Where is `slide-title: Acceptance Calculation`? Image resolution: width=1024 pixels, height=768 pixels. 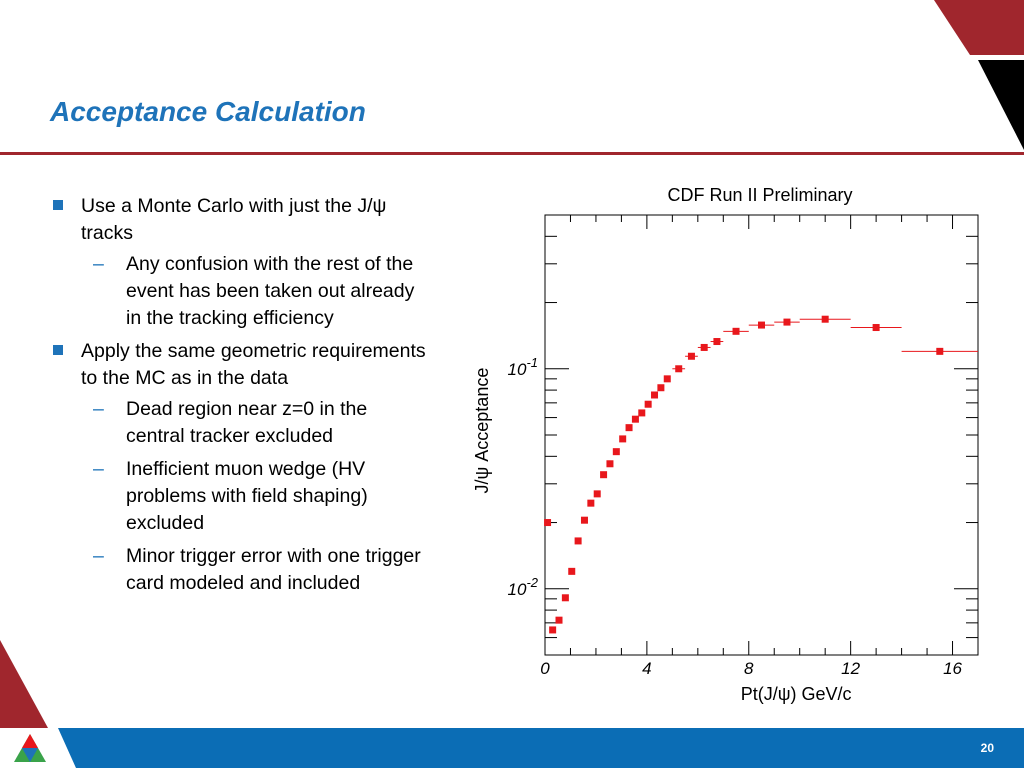
slide-title: Acceptance Calculation is located at coordinates (208, 111).